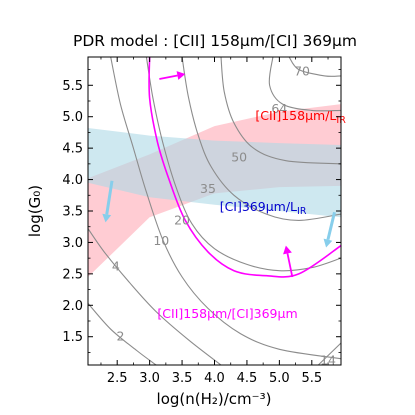 The image size is (415, 415). What do you see at coordinates (214, 378) in the screenshot?
I see `x-tick-label: 4.0` at bounding box center [214, 378].